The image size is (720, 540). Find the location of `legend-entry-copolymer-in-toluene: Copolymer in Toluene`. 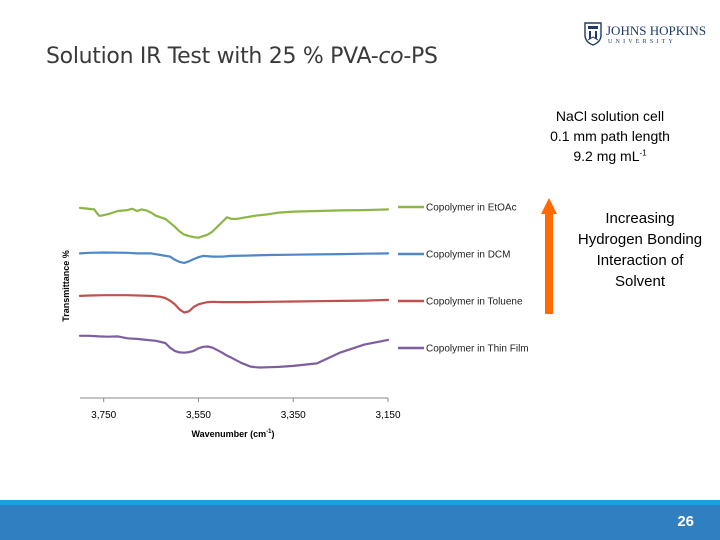

legend-entry-copolymer-in-toluene: Copolymer in Toluene is located at coordinates (460, 302).